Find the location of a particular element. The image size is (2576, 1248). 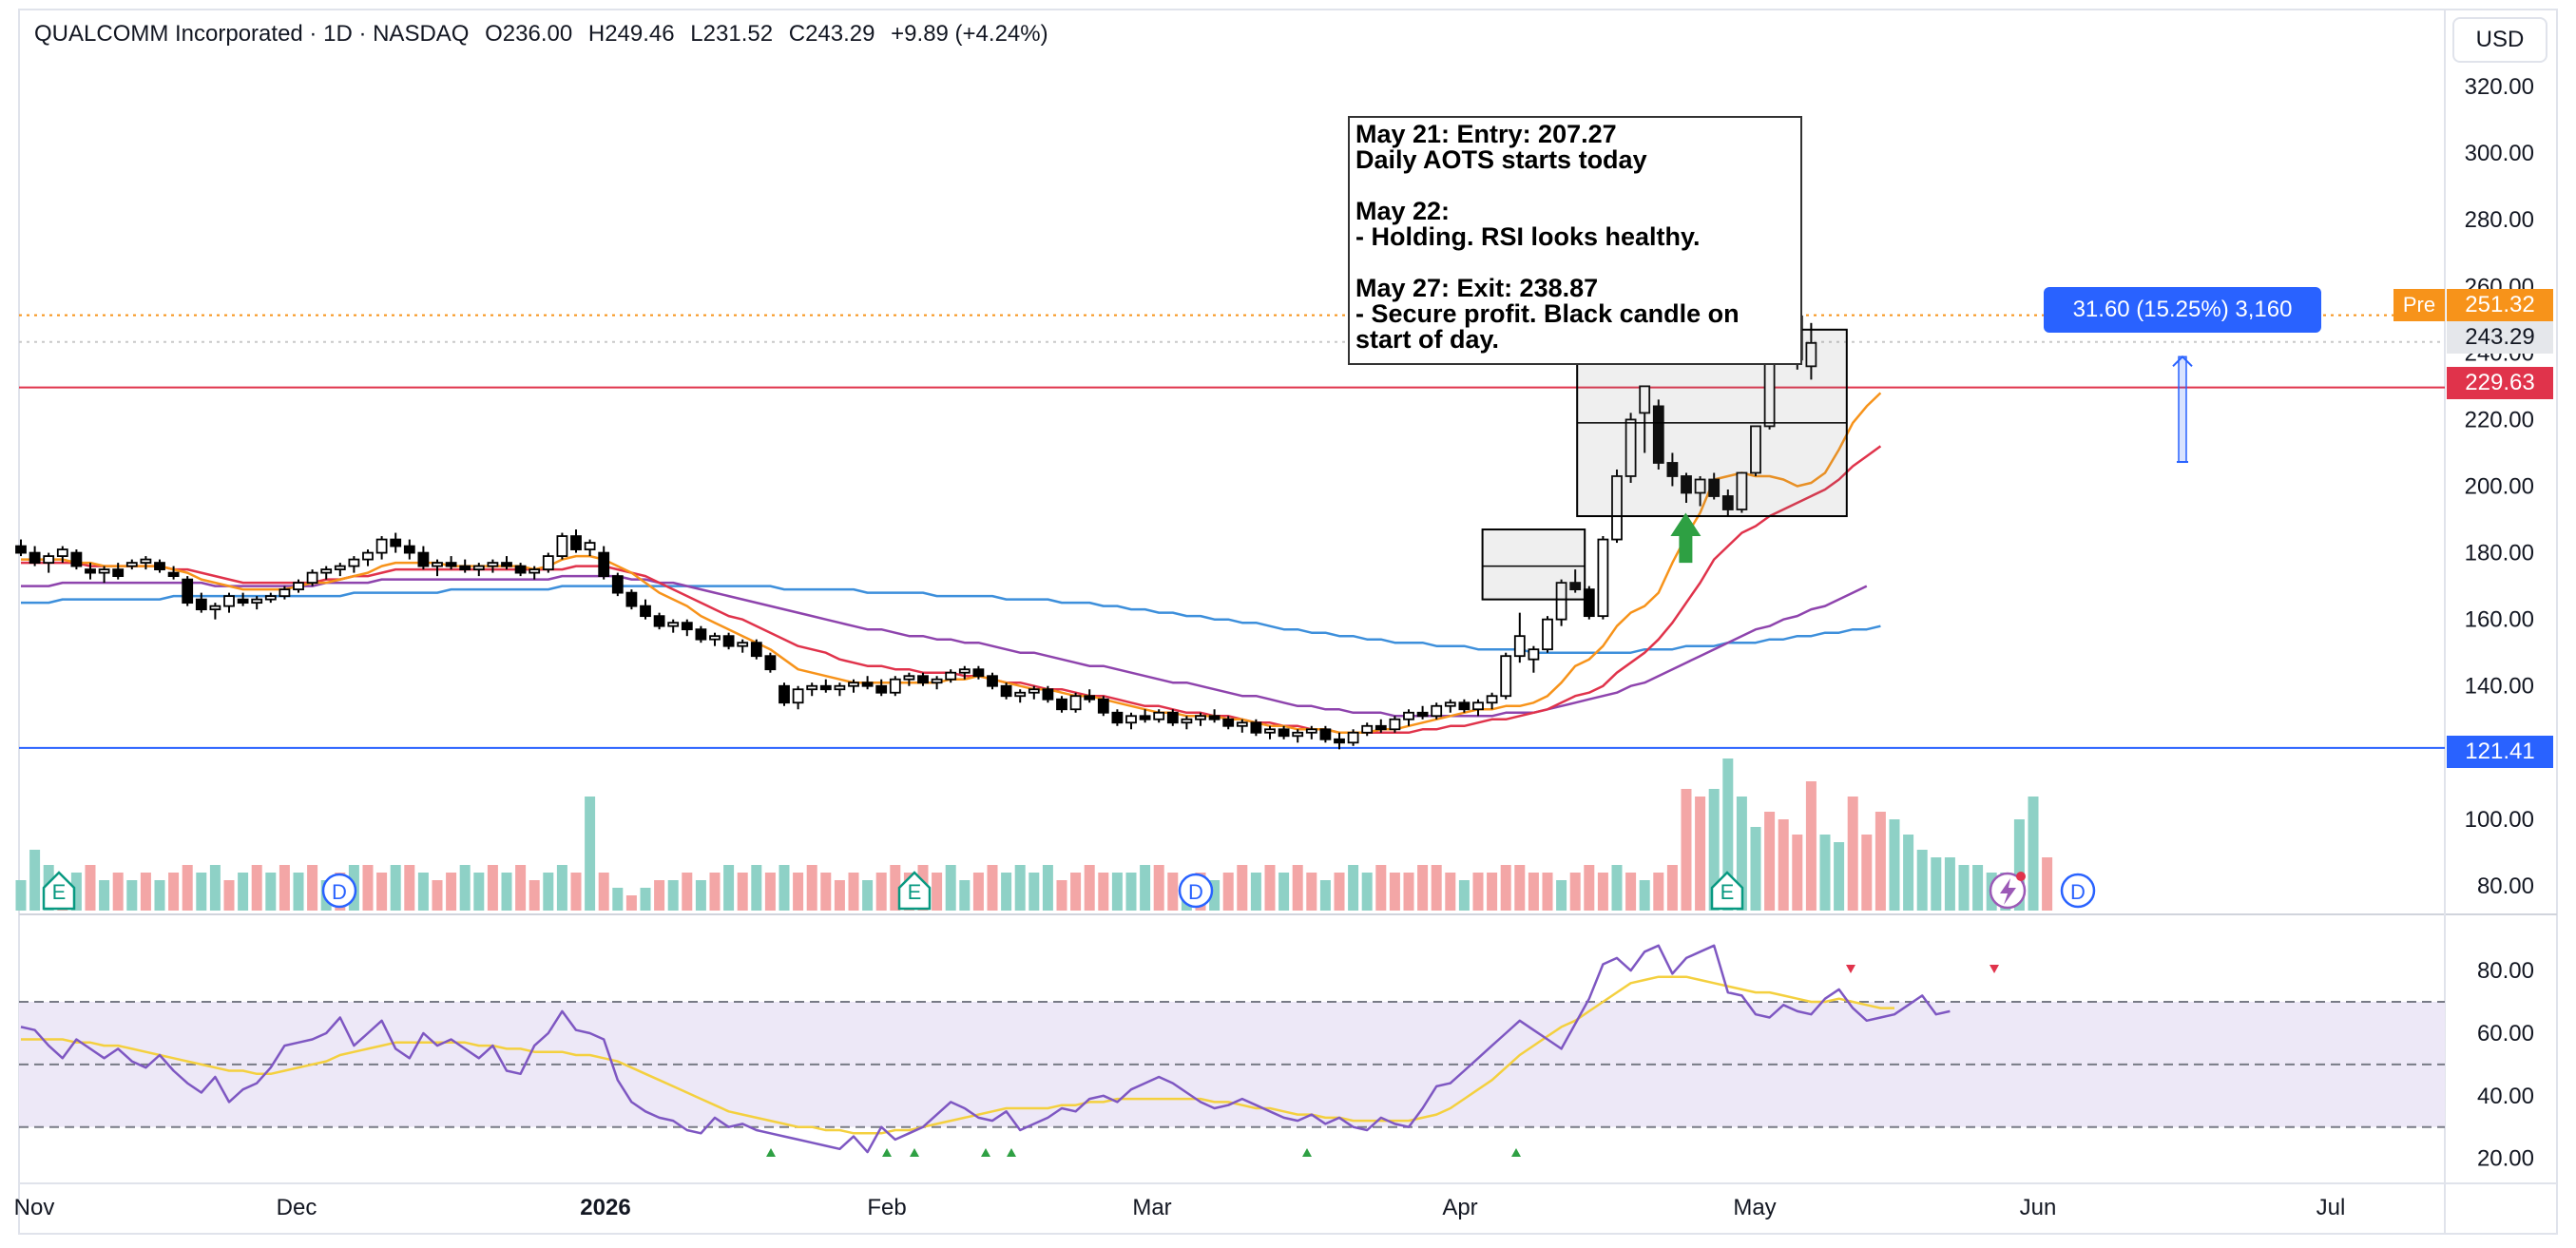

note-line: - Holding. RSI looks healthy. is located at coordinates (1528, 236).